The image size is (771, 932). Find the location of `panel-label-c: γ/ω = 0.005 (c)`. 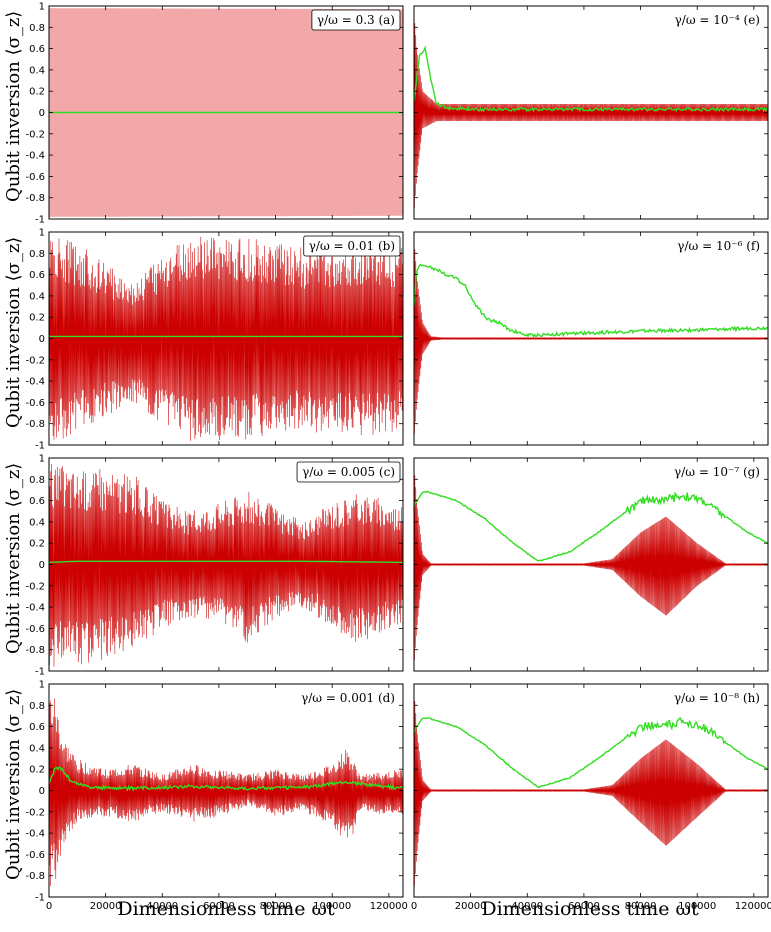

panel-label-c: γ/ω = 0.005 (c) is located at coordinates (348, 472).